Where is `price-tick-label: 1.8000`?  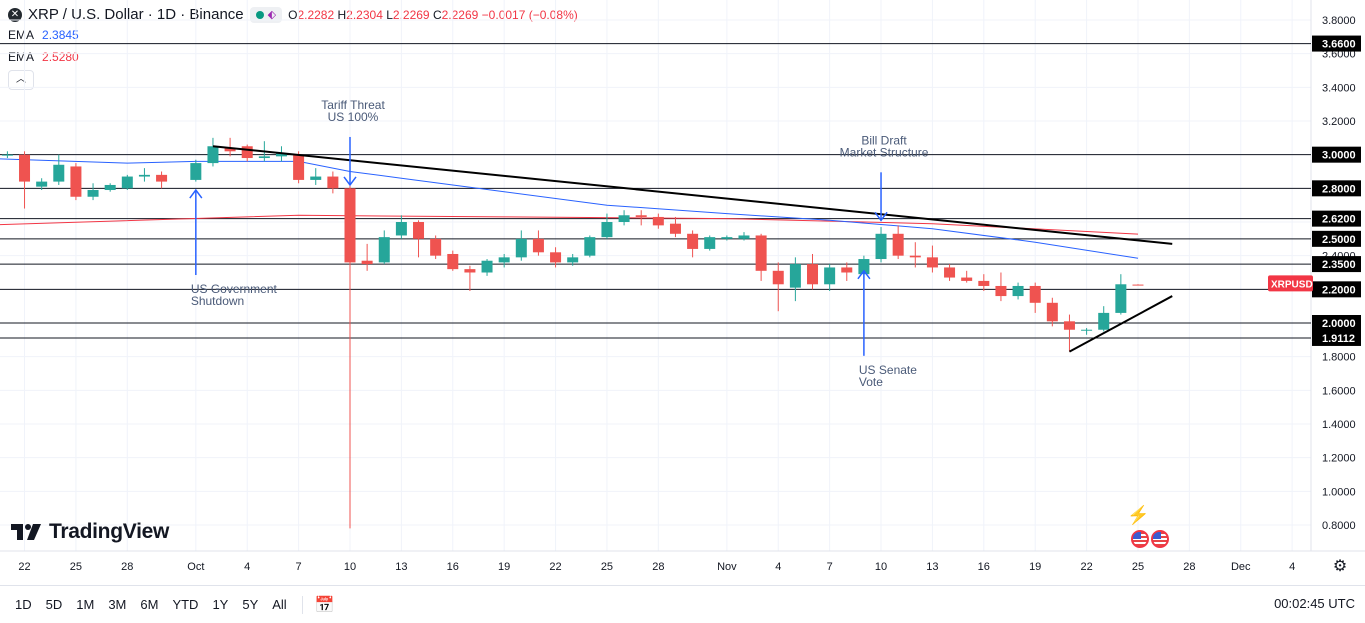
price-tick-label: 1.8000 is located at coordinates (1339, 358).